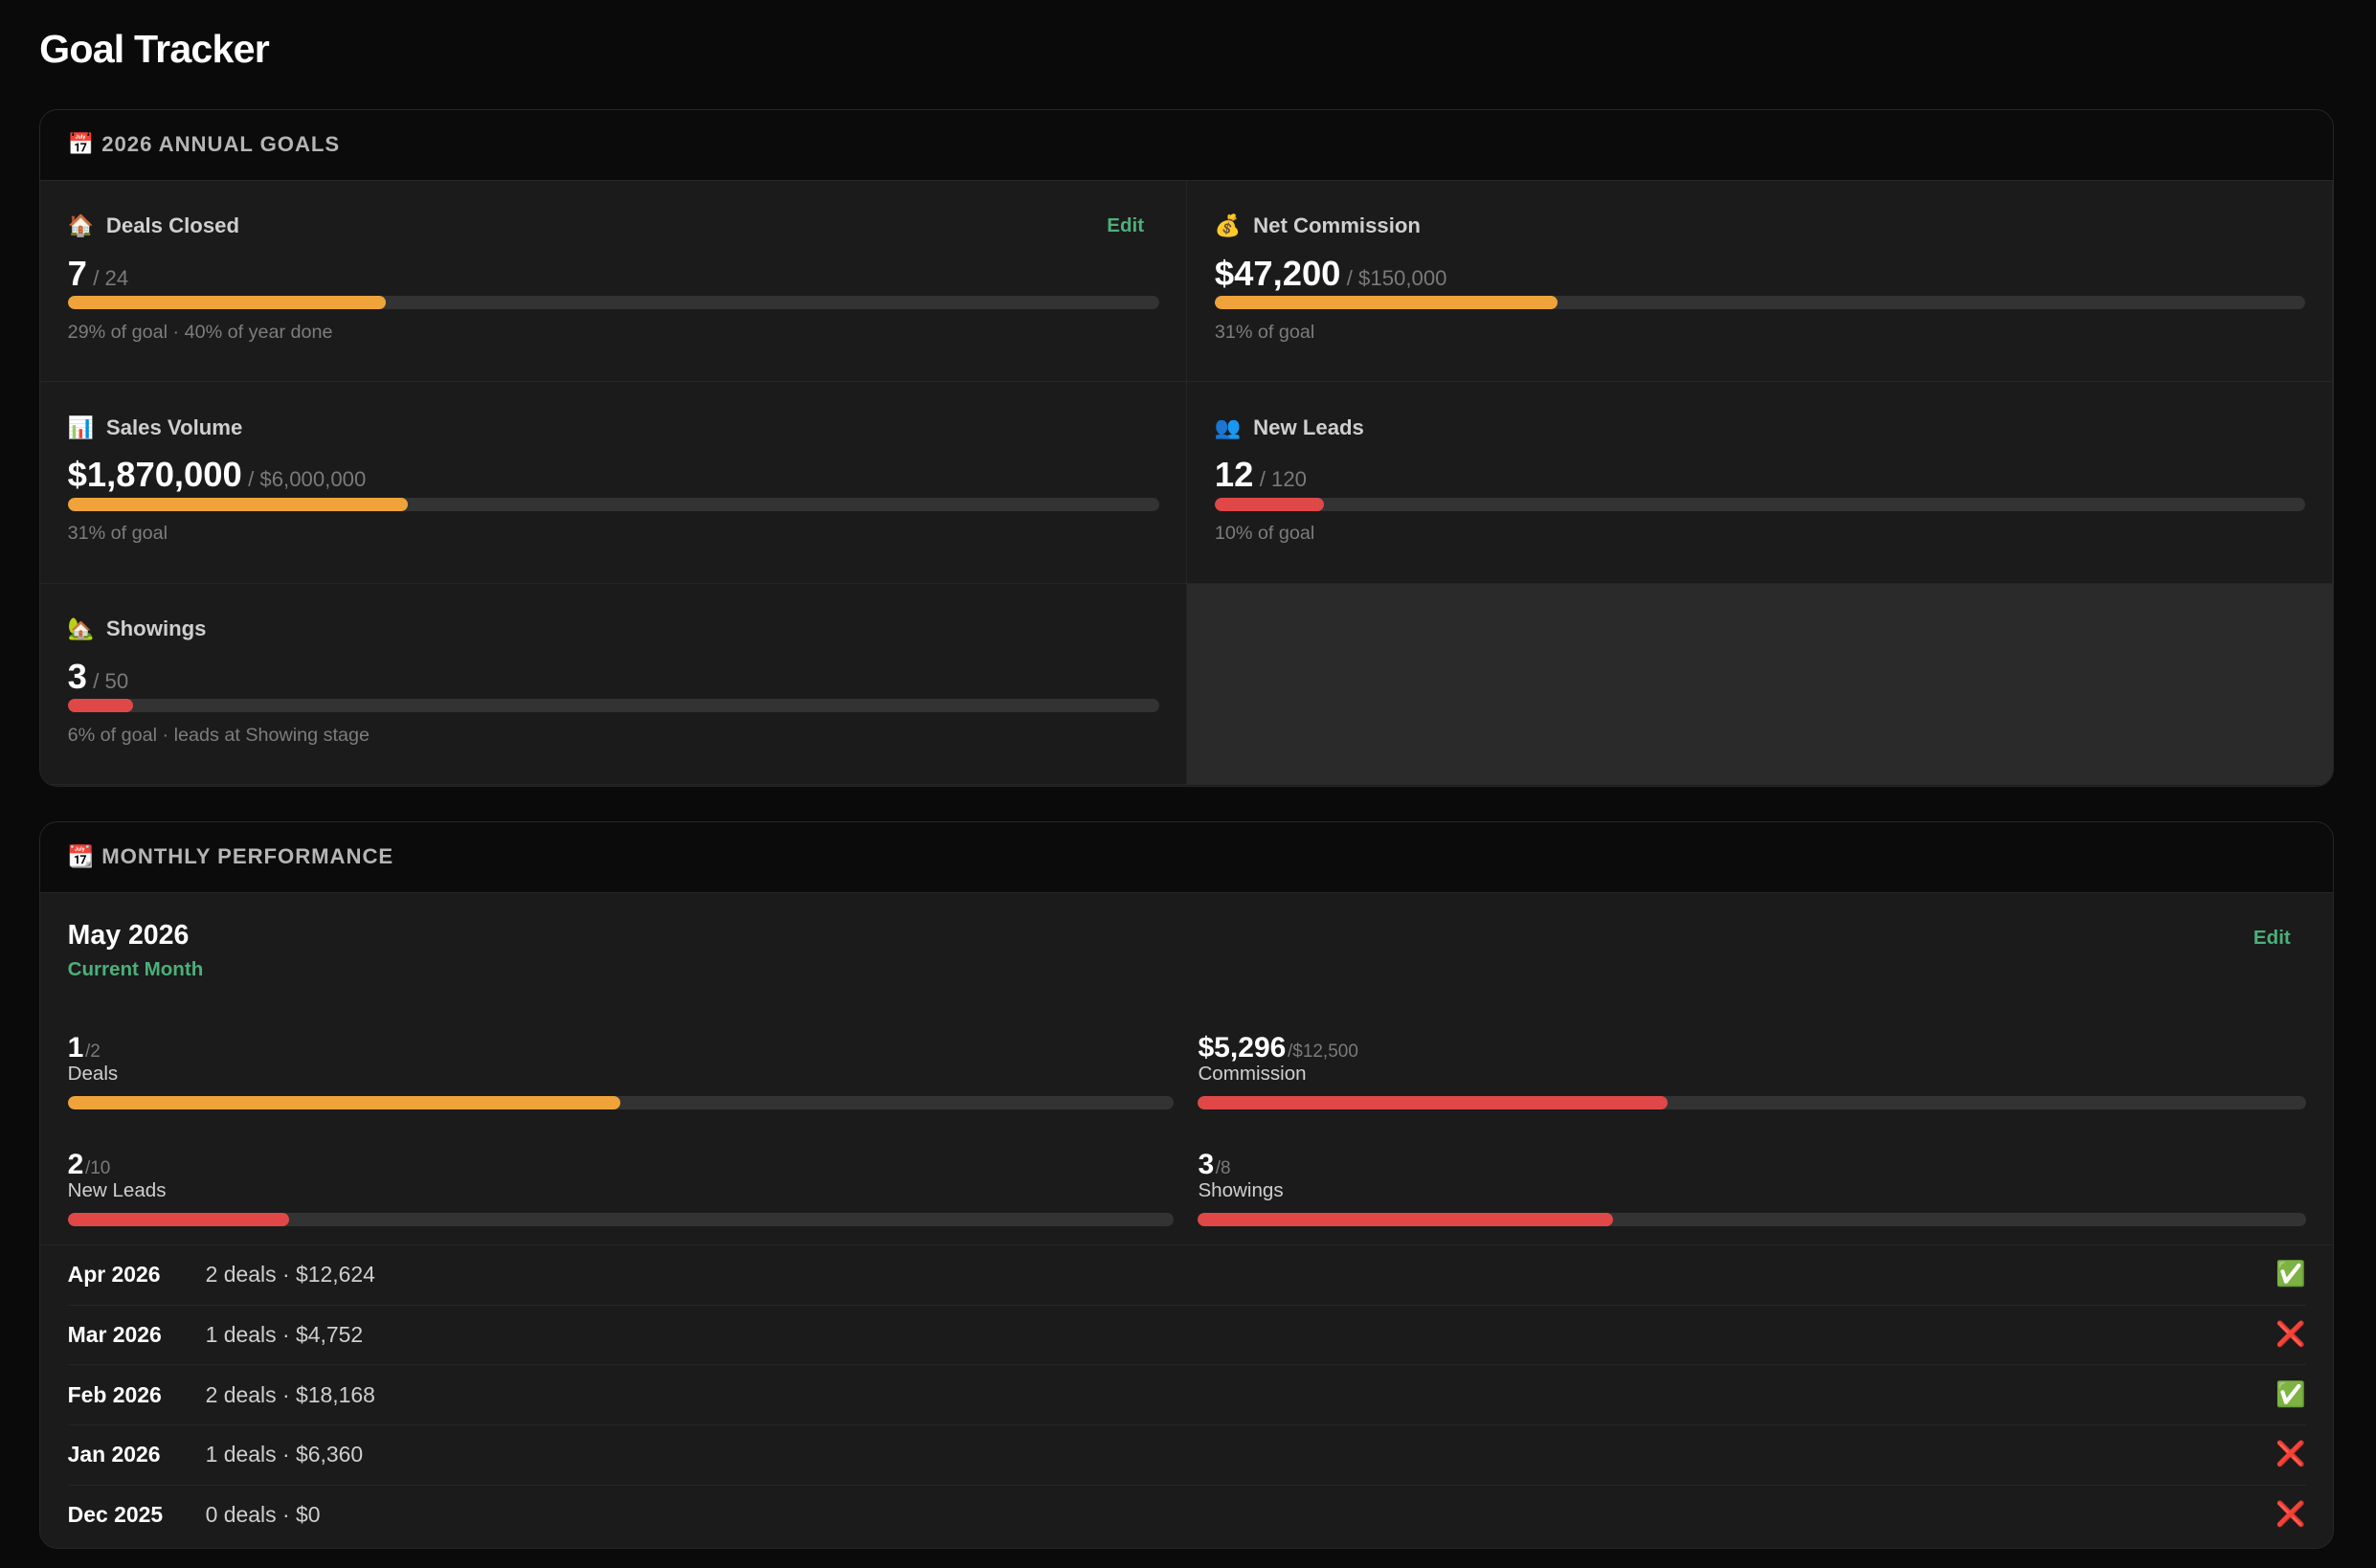  What do you see at coordinates (1228, 226) in the screenshot?
I see `goal-icon: 💰` at bounding box center [1228, 226].